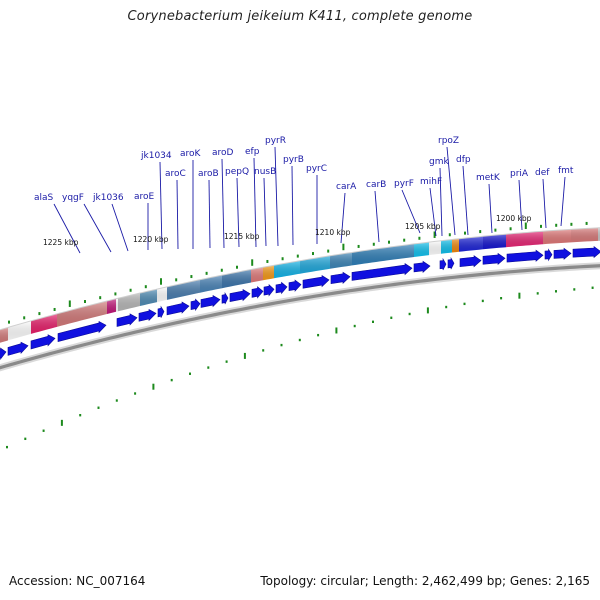  What do you see at coordinates (223, 153) in the screenshot?
I see `gene-label-aroD: aroD` at bounding box center [223, 153].